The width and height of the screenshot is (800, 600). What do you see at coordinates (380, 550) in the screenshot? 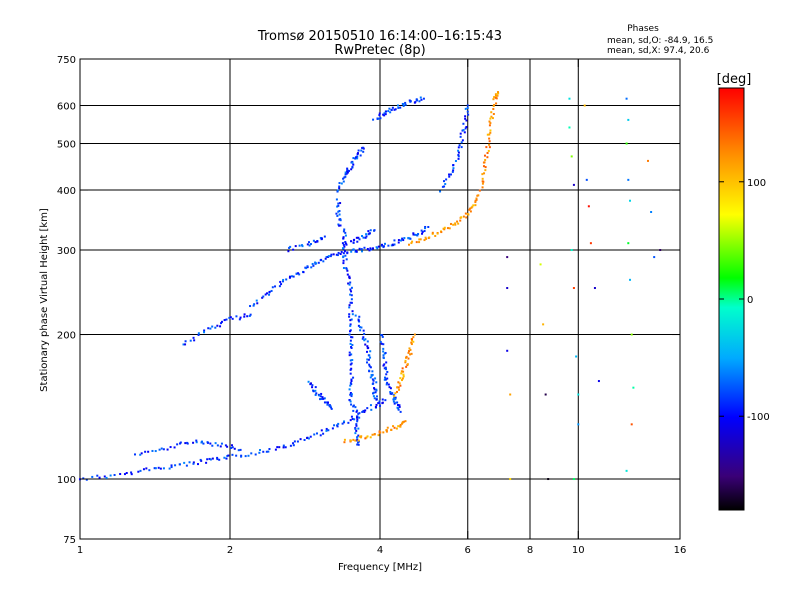
I see `x-tick-label: 4` at bounding box center [380, 550].